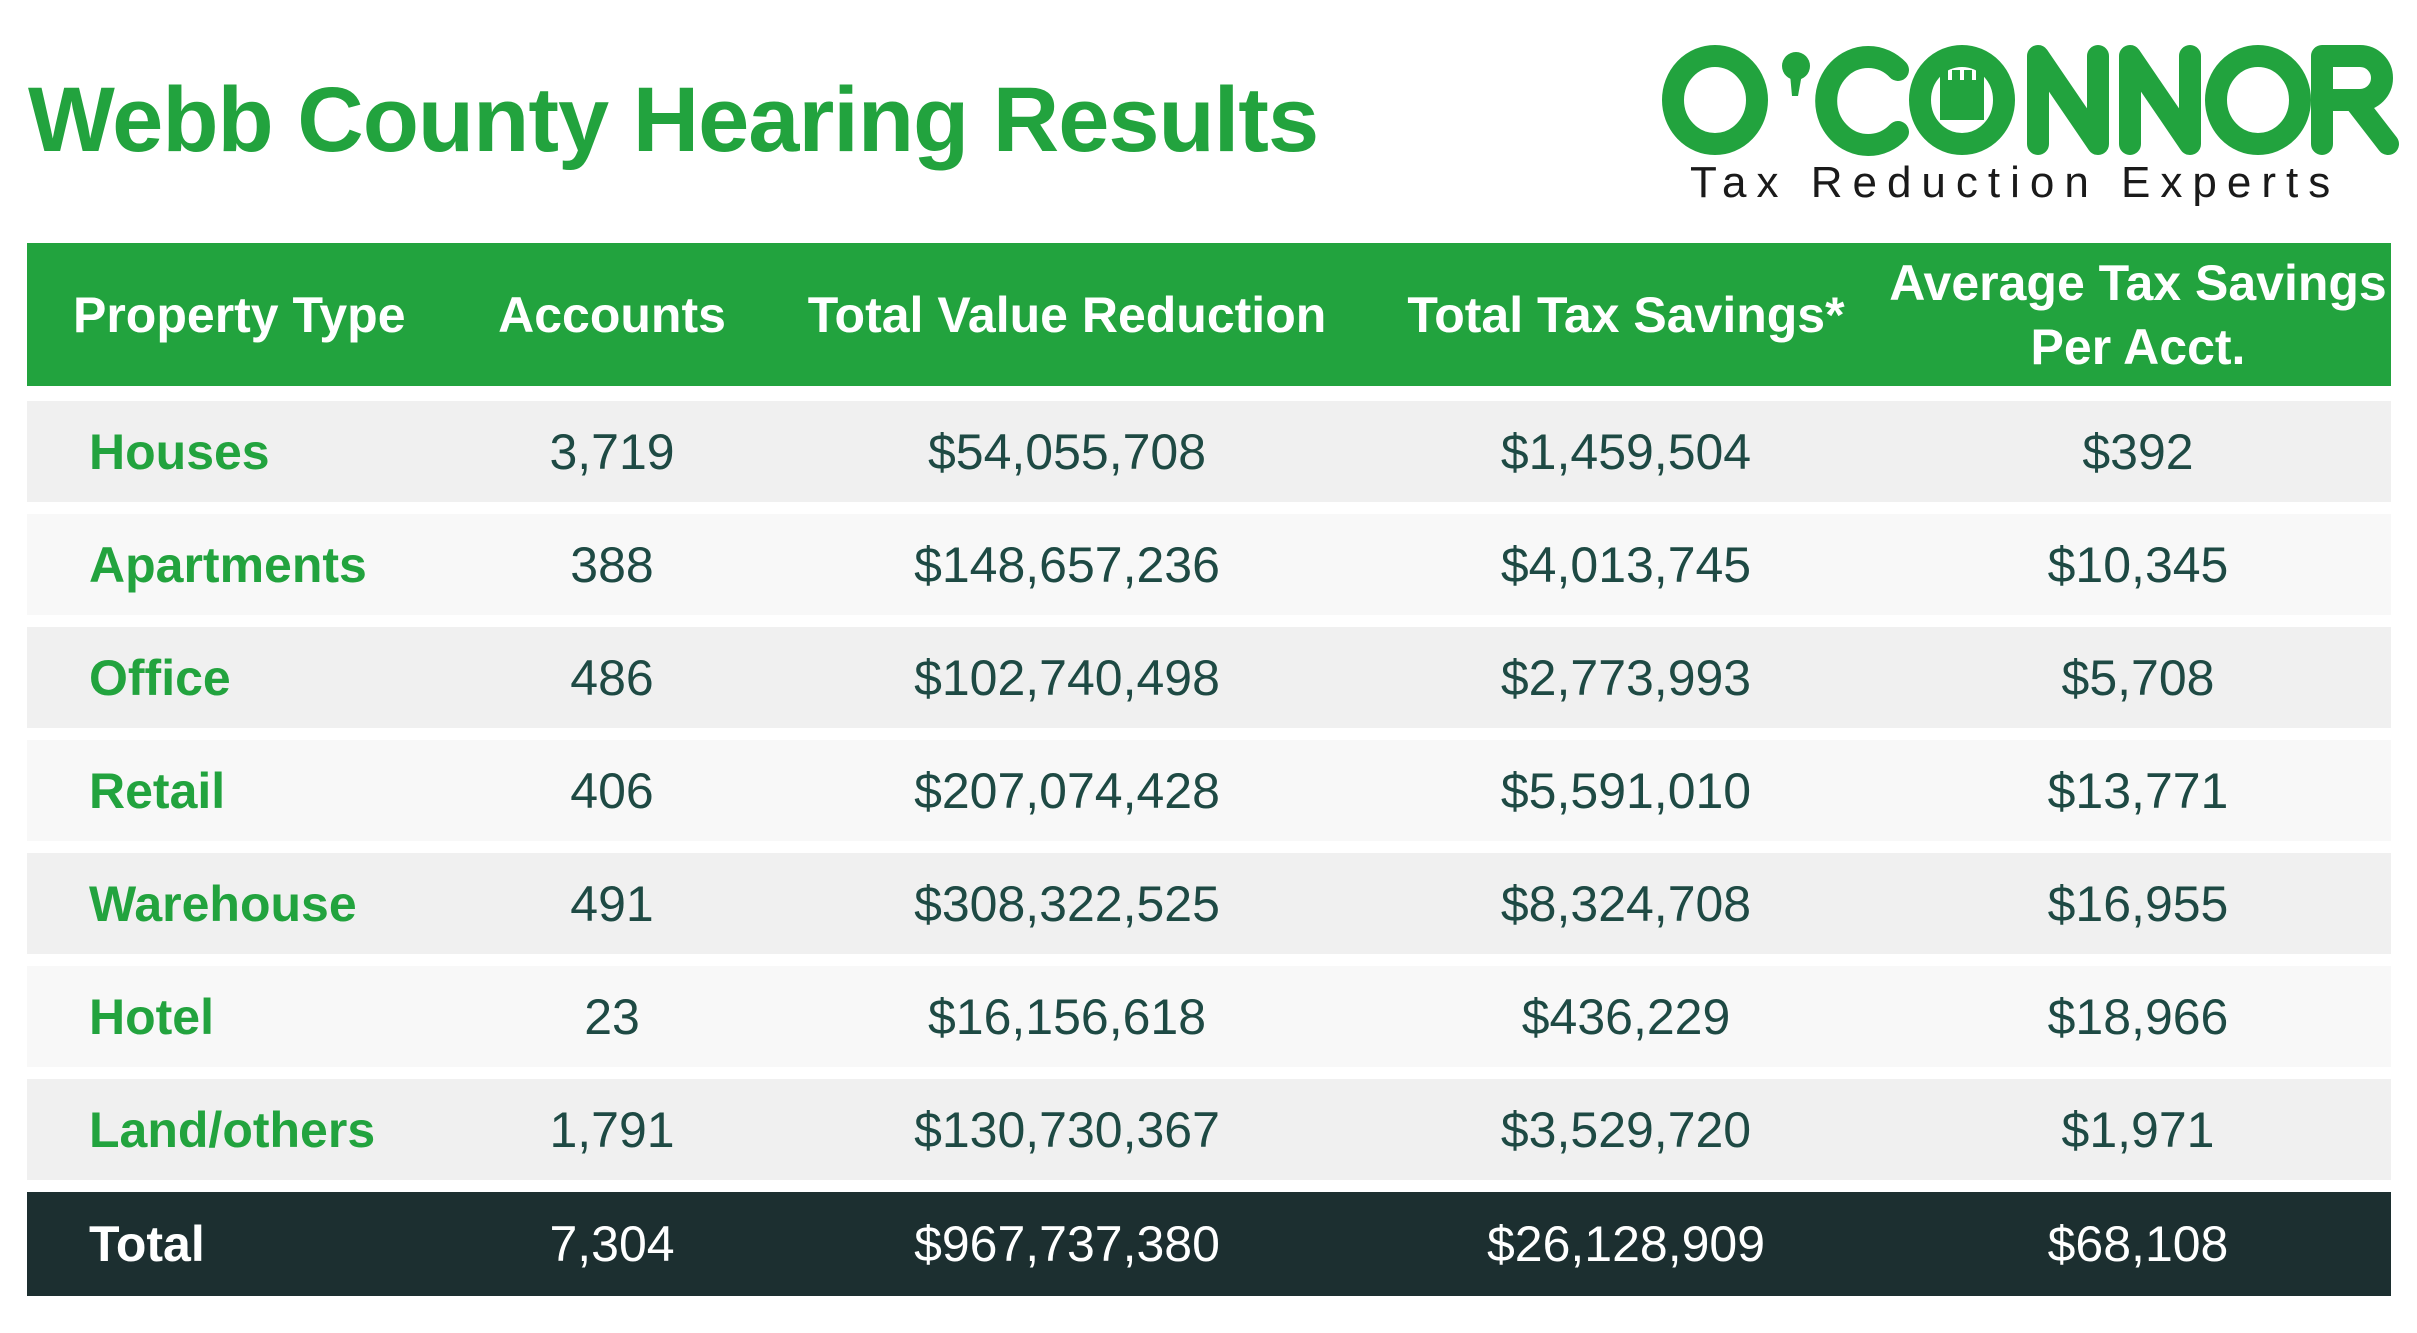  I want to click on total-value-reduction-cell: $967,737,380, so click(1067, 1244).